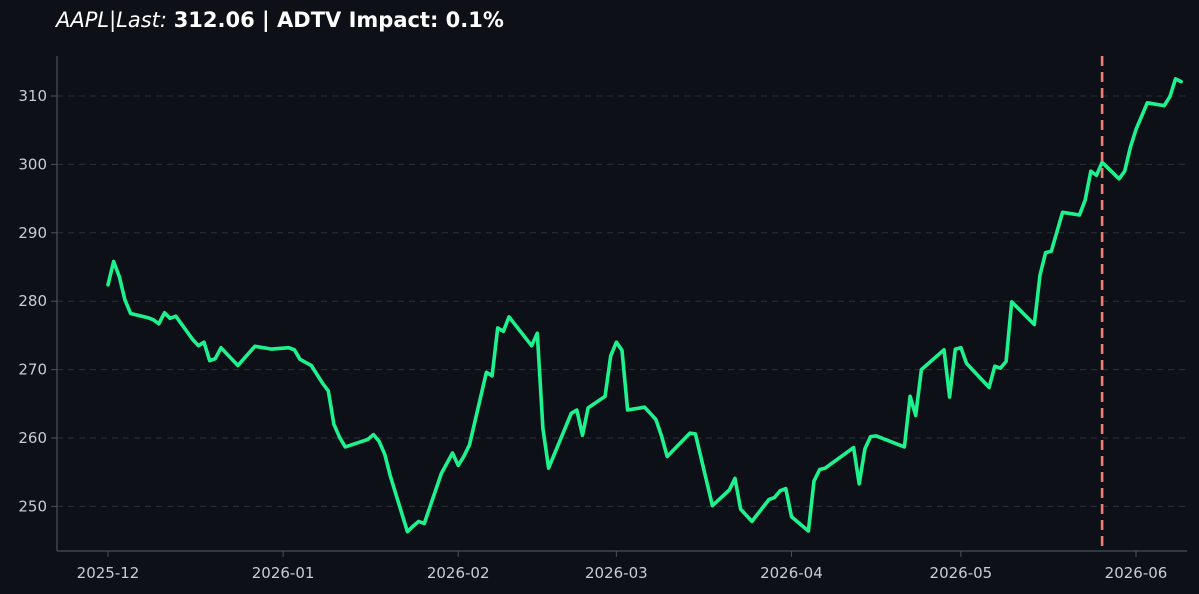  Describe the element at coordinates (32, 301) in the screenshot. I see `y-tick-label: 280` at that location.